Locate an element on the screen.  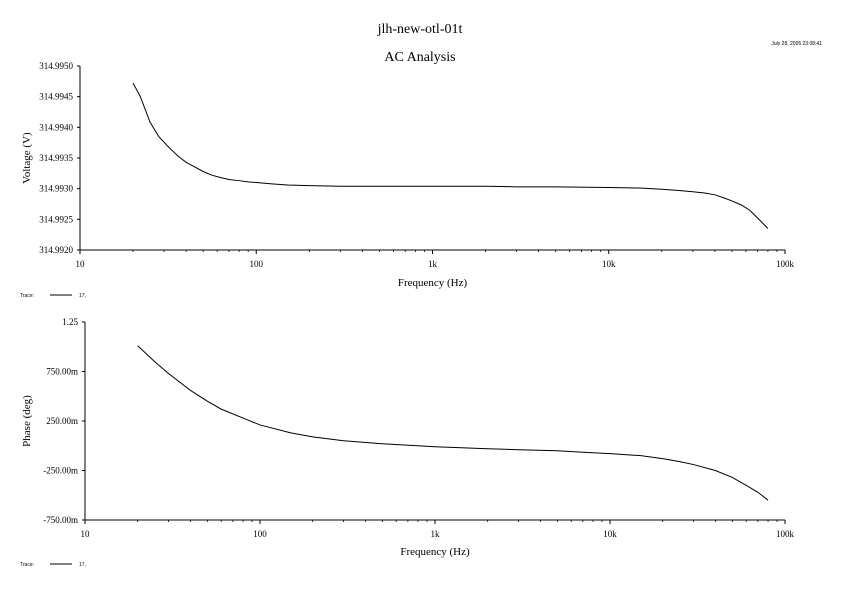
chart1-y-tick-label-4: 1.25 is located at coordinates (70, 322).